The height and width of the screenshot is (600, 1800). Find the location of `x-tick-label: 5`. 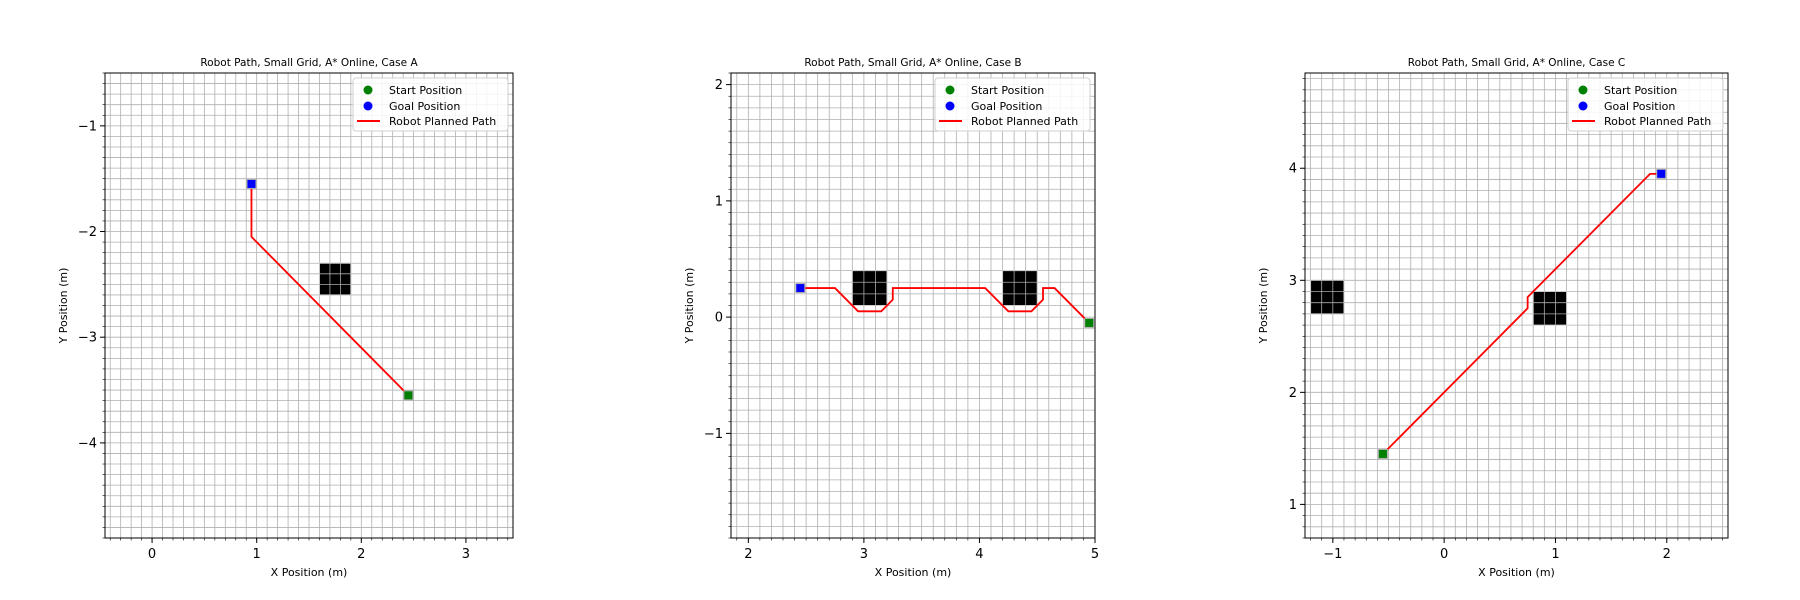

x-tick-label: 5 is located at coordinates (1095, 554).